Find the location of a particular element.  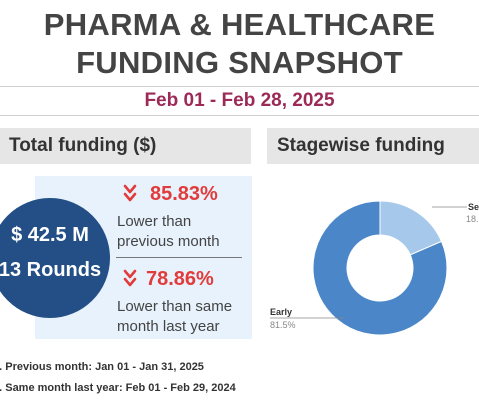

stagewise-donut-chart is located at coordinates (380, 270).